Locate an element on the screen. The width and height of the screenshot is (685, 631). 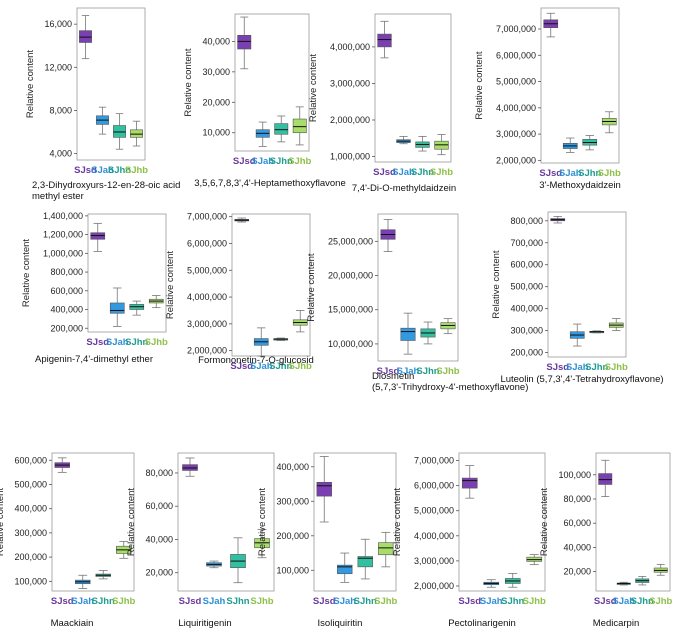
compound-title: Medicarpin is located at coordinates (616, 623).